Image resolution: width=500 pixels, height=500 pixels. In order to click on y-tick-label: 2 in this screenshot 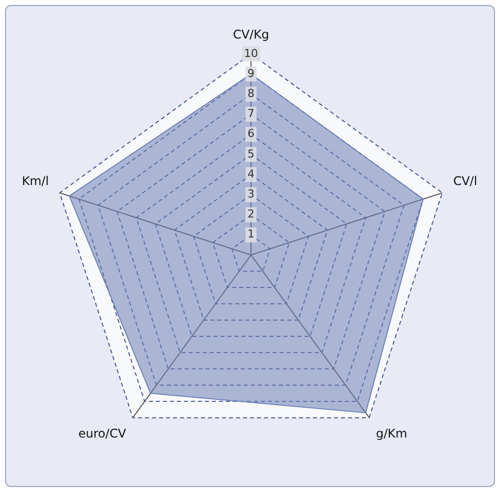, I will do `click(251, 214)`.